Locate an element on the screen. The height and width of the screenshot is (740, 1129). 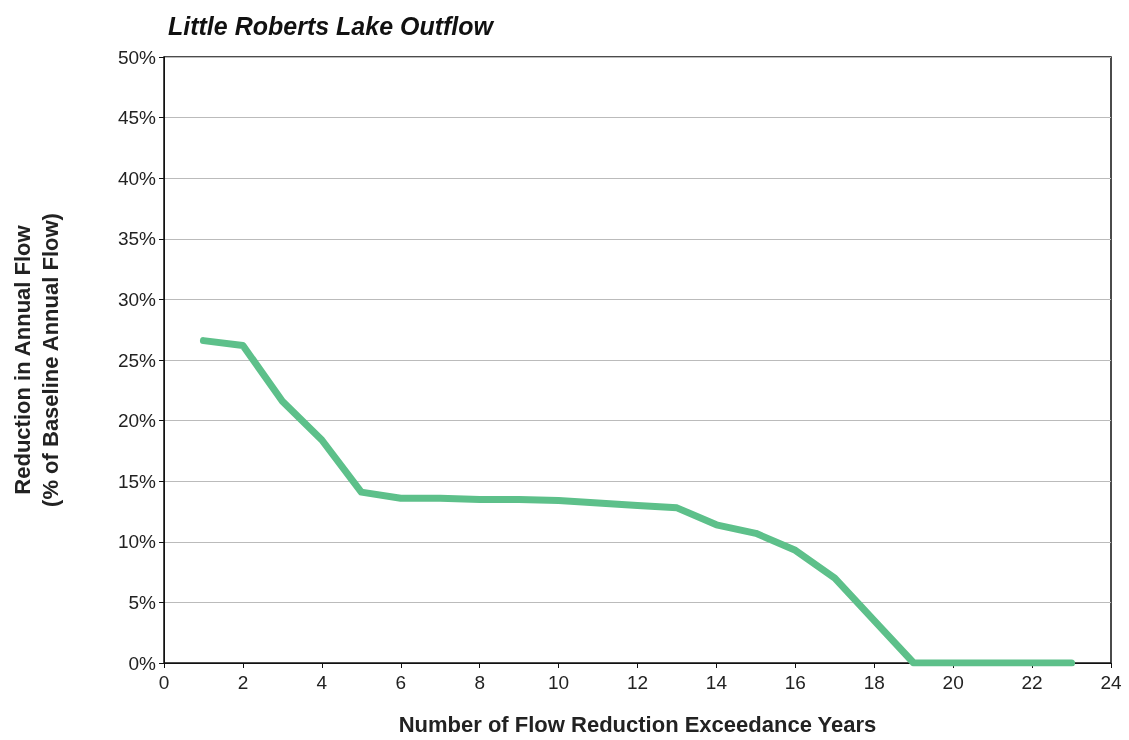
y-axis-title: Reduction in Annual Flow (% of Baseline Annual Flow) is located at coordinates (36, 360).